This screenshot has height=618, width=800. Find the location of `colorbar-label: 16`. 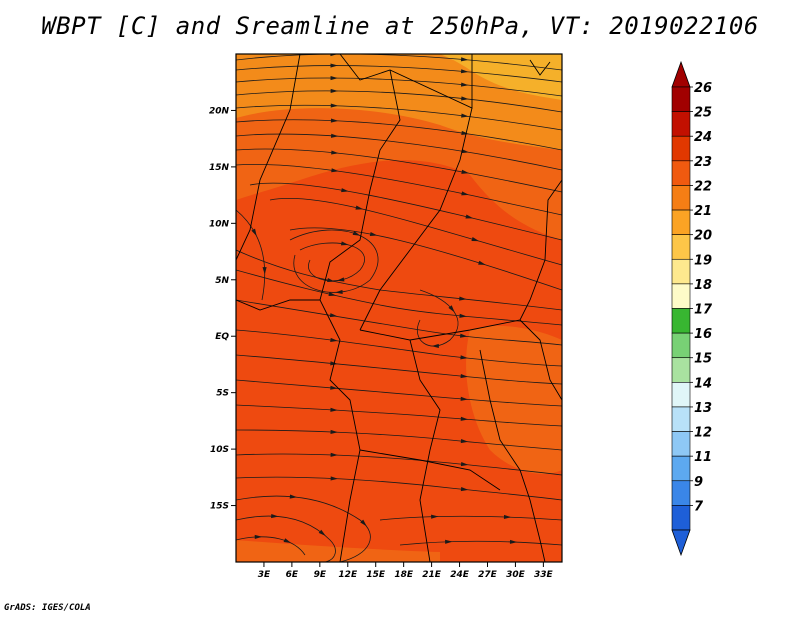

colorbar-label: 16 is located at coordinates (703, 334).